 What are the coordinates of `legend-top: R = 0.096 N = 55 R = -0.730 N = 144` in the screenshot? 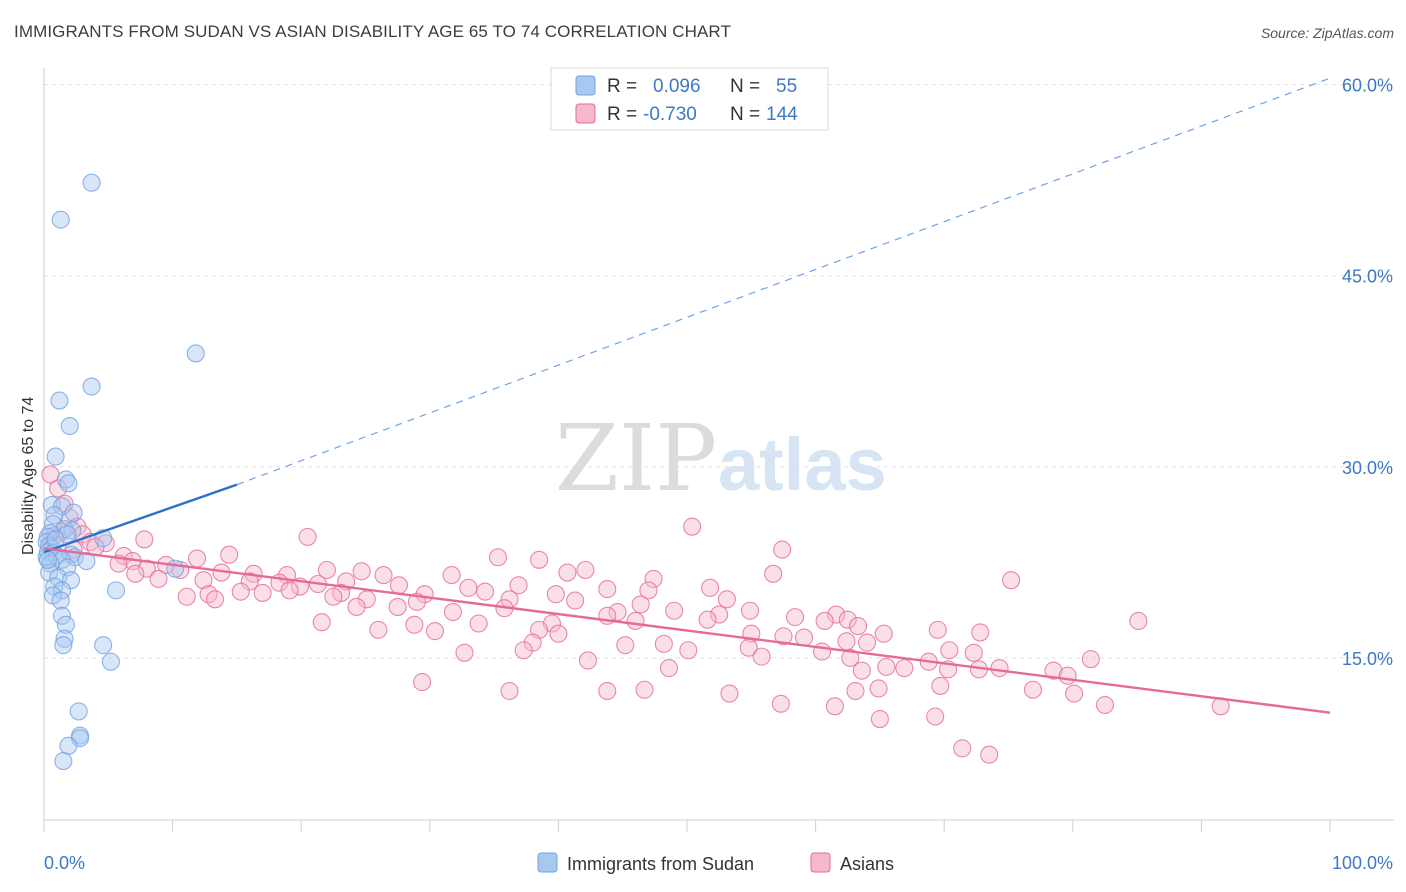 It's located at (689, 99).